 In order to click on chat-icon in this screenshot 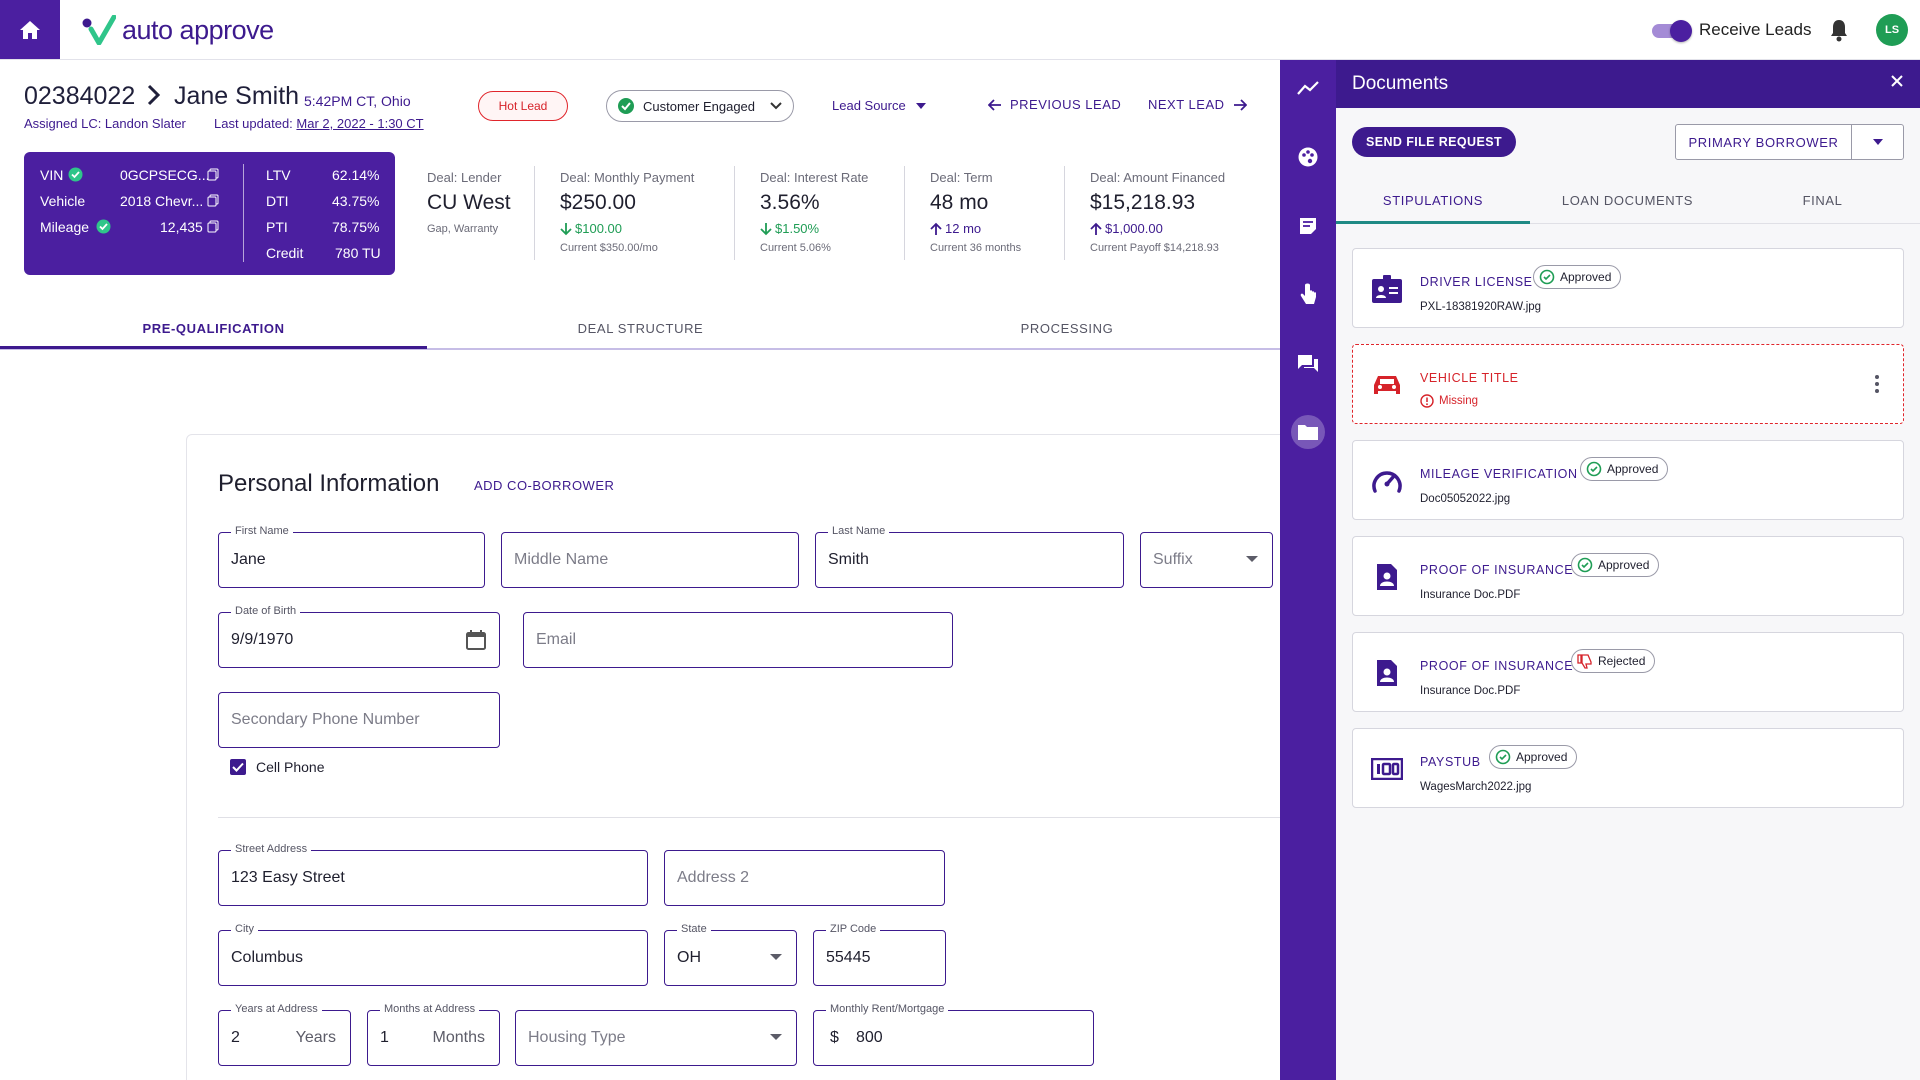, I will do `click(1308, 364)`.